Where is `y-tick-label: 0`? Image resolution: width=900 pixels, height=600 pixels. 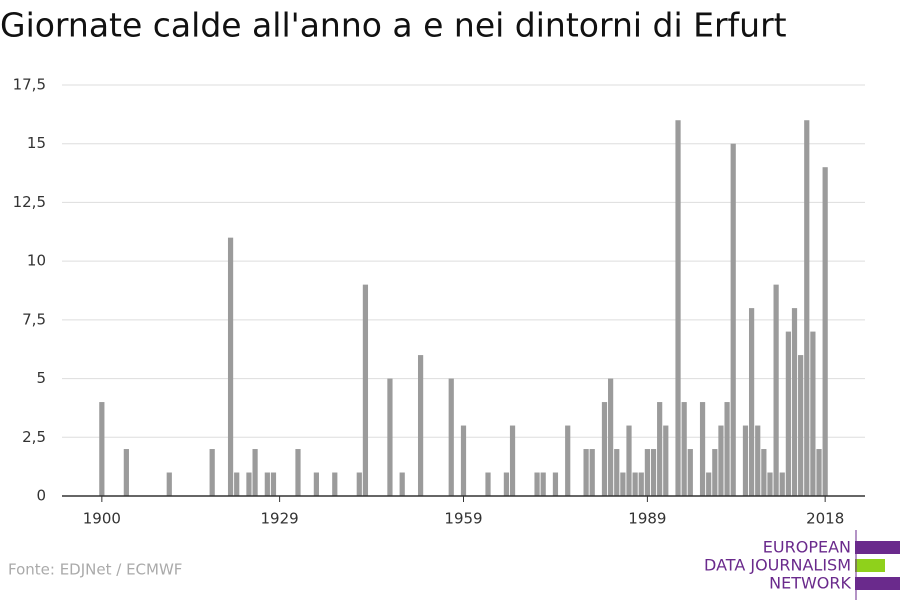 y-tick-label: 0 is located at coordinates (41, 496).